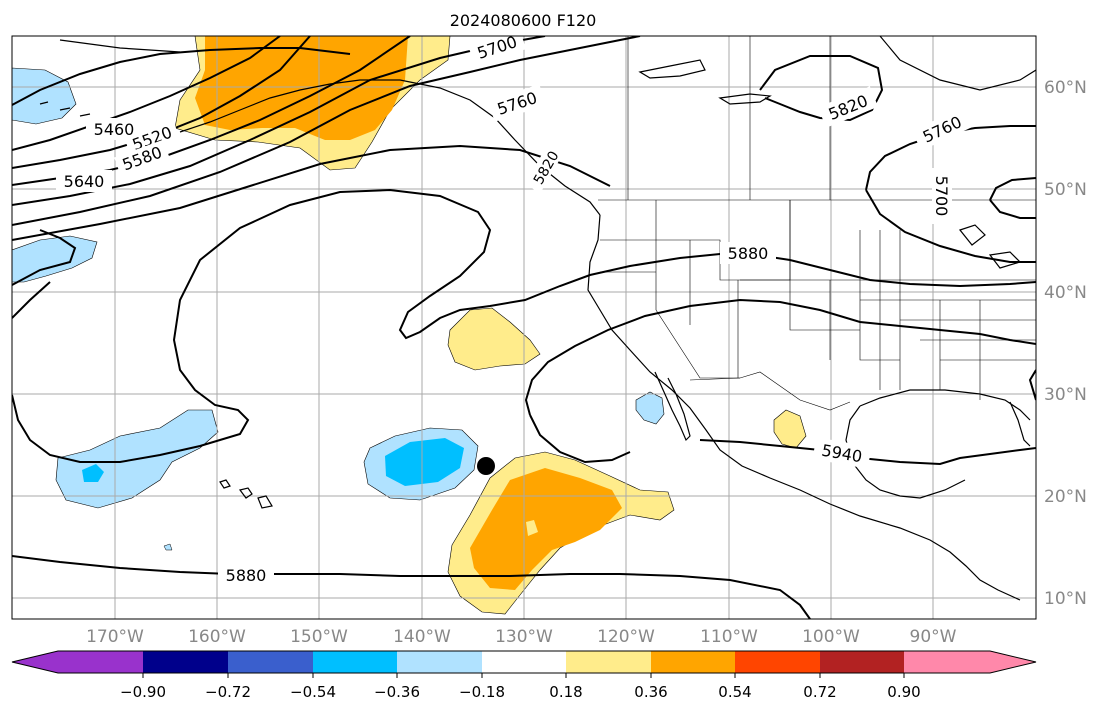 This screenshot has height=712, width=1105. Describe the element at coordinates (790, 429) in the screenshot. I see `positive-anomaly-mexico` at that location.